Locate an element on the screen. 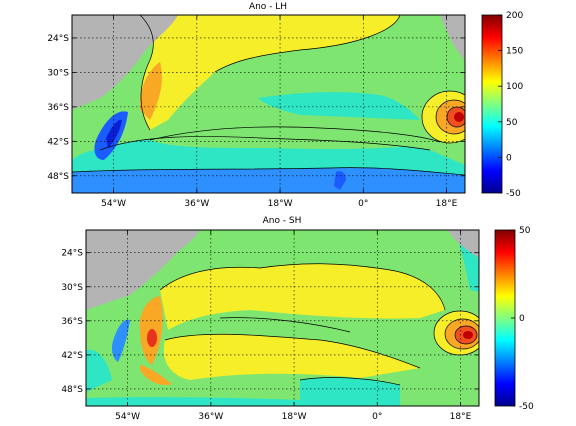 The image size is (576, 426). colorbar-tick-label: 200 is located at coordinates (514, 16).